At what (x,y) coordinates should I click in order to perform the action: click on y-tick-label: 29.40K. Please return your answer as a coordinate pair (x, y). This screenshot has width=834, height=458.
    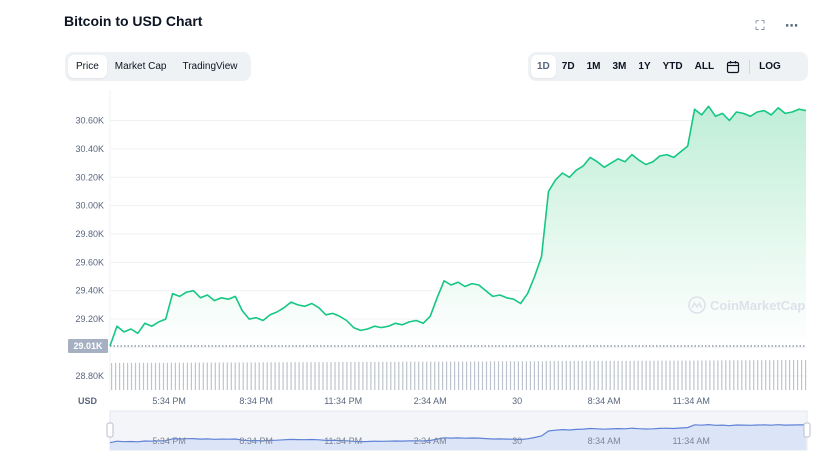
    Looking at the image, I should click on (89, 291).